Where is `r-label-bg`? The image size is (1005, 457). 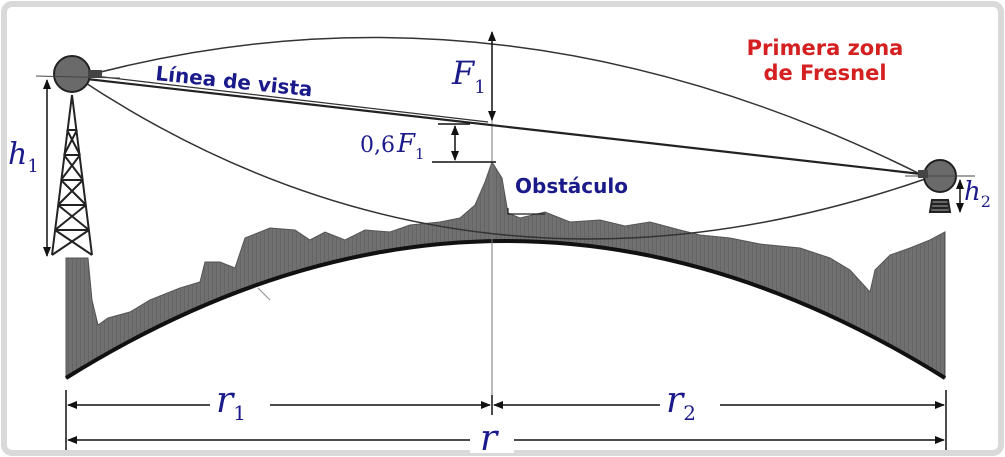 r-label-bg is located at coordinates (492, 439).